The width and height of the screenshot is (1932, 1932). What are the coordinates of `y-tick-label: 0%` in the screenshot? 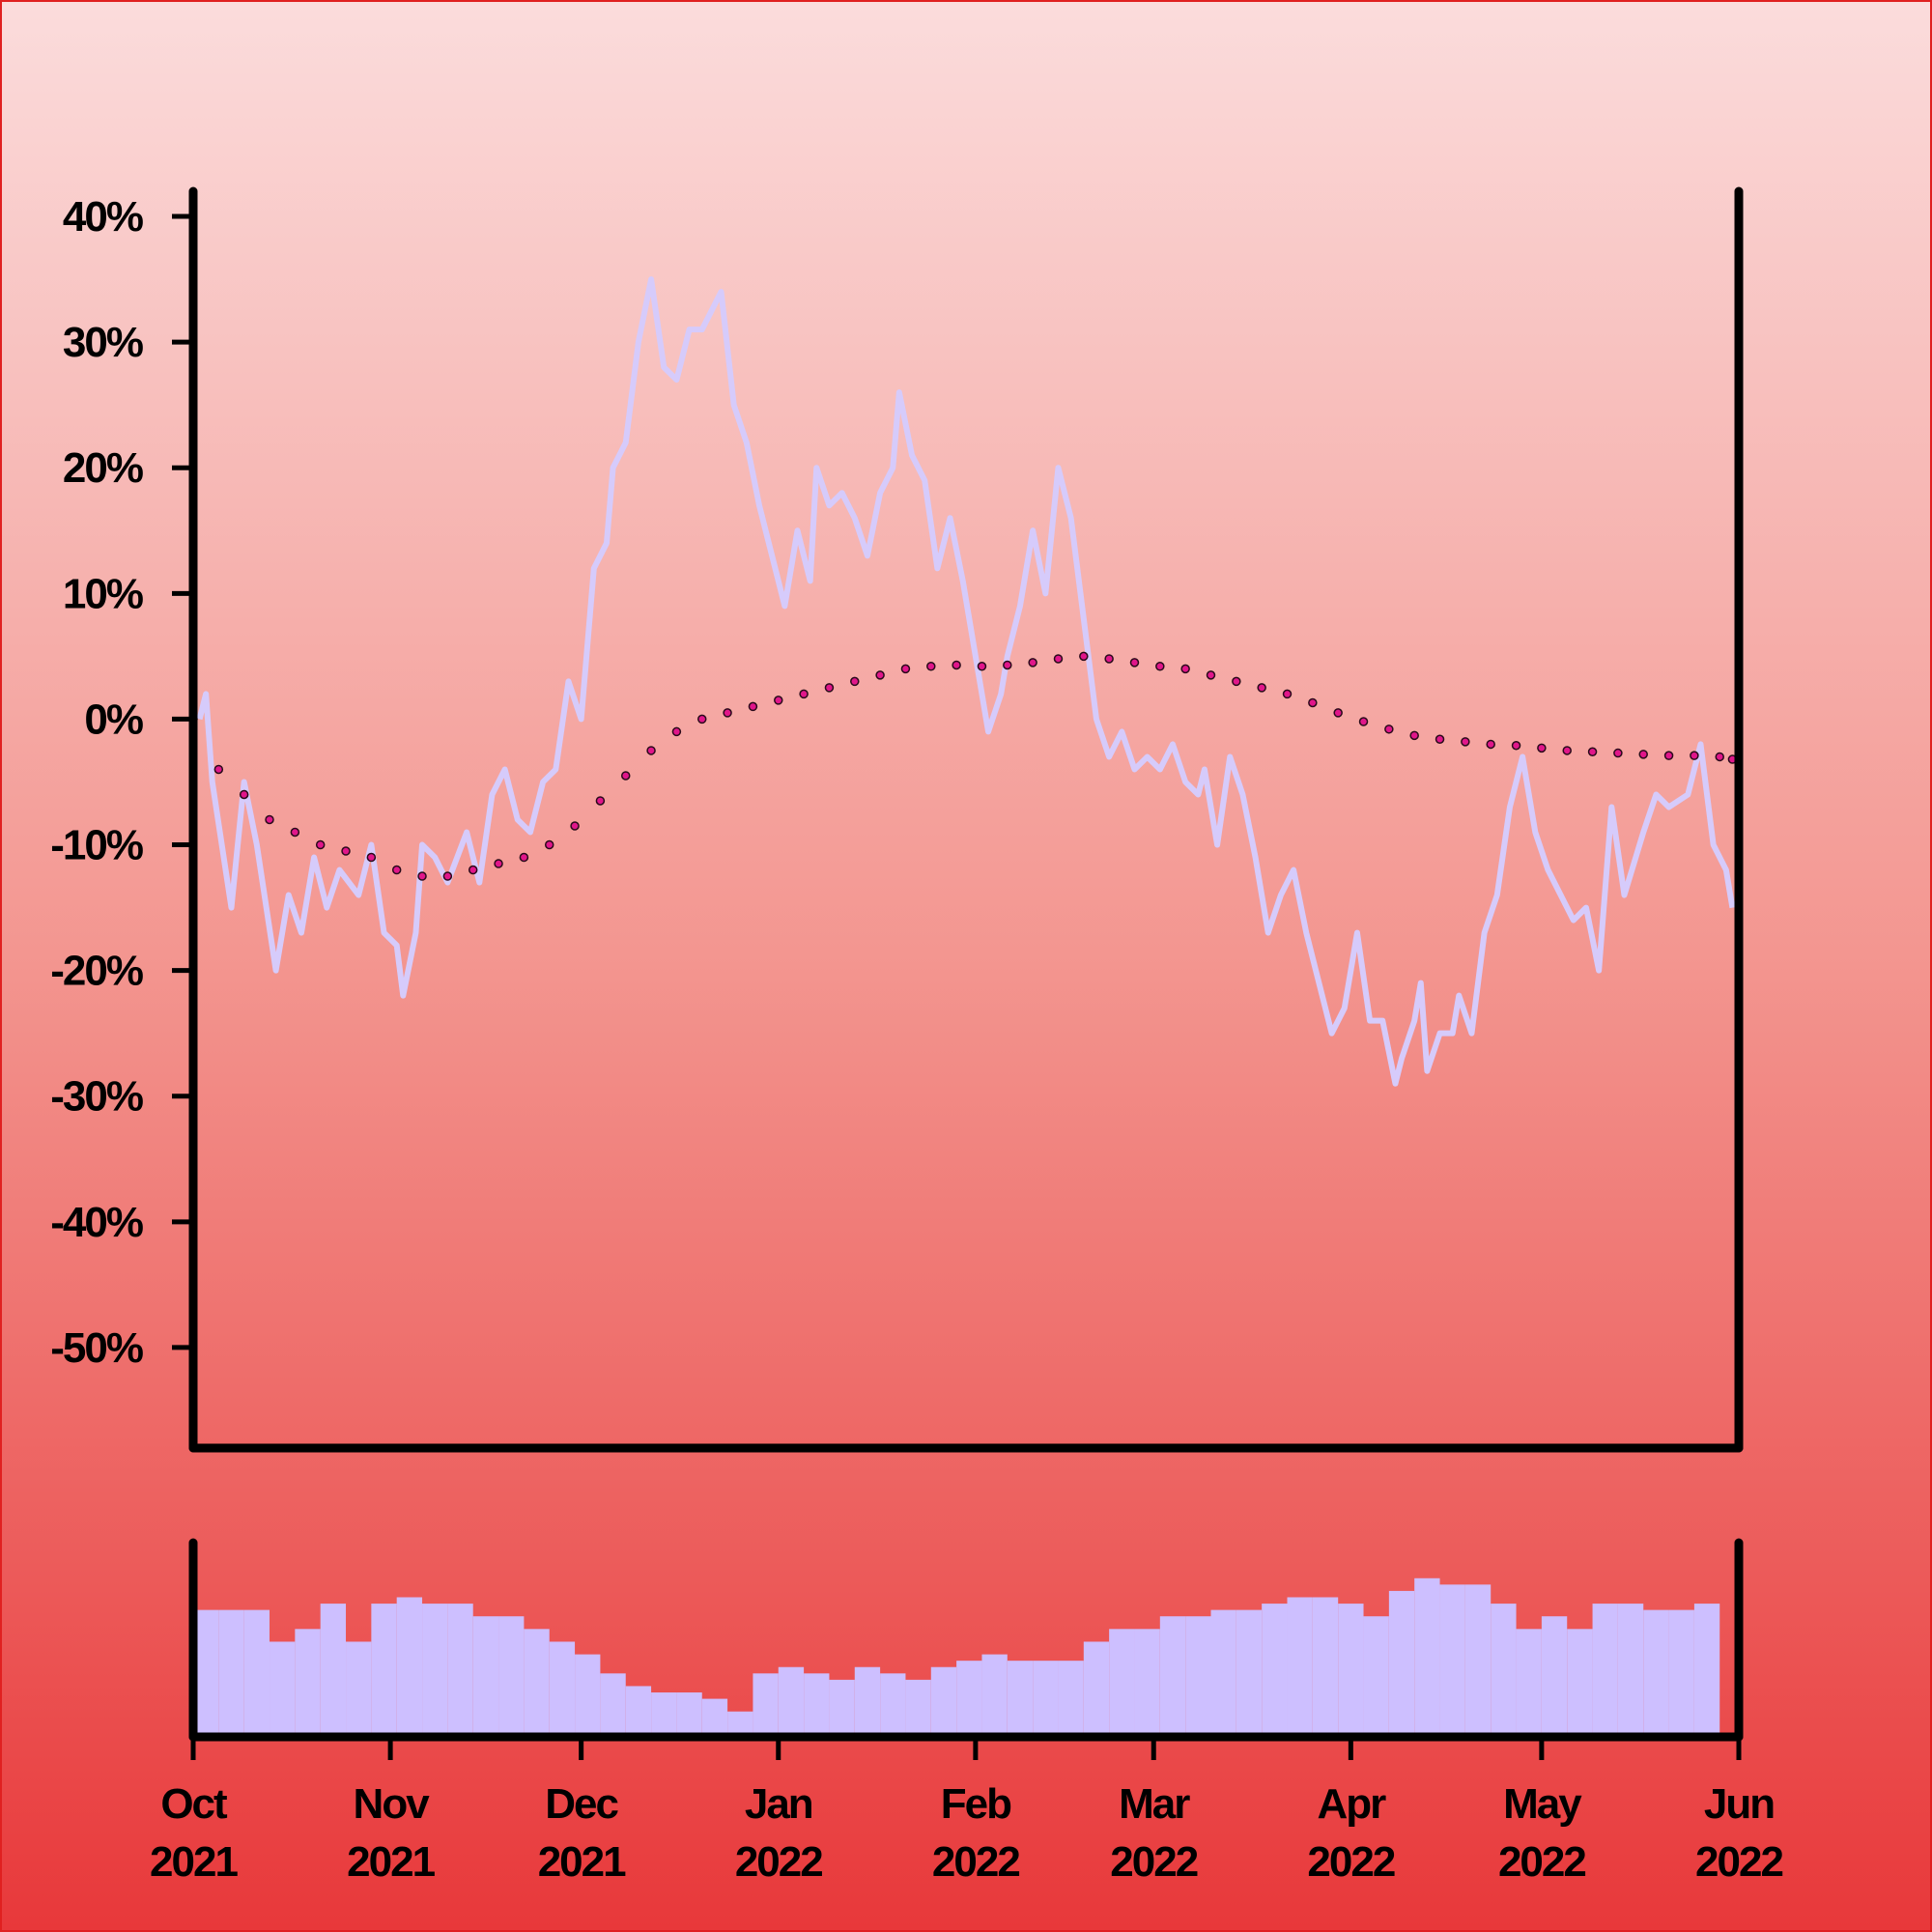 It's located at (113, 719).